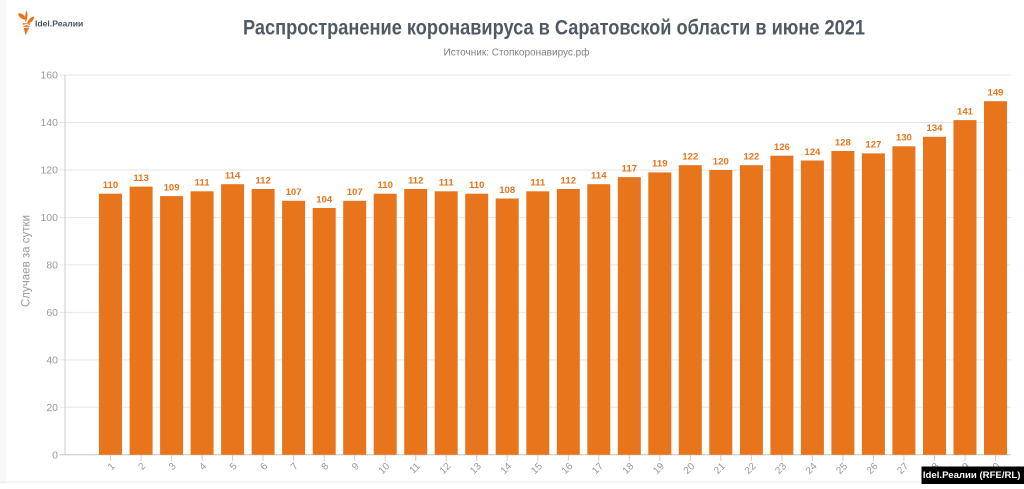  What do you see at coordinates (904, 138) in the screenshot?
I see `svg-text: 130` at bounding box center [904, 138].